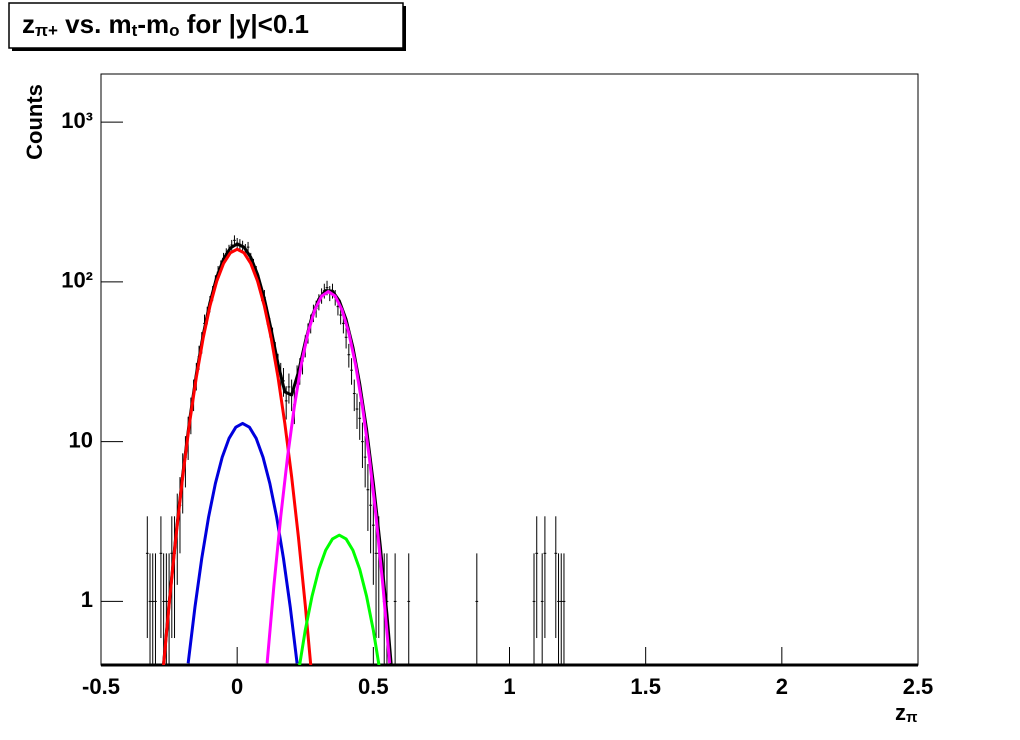 This screenshot has width=1020, height=740. I want to click on x-tick-label: 1.5, so click(645, 686).